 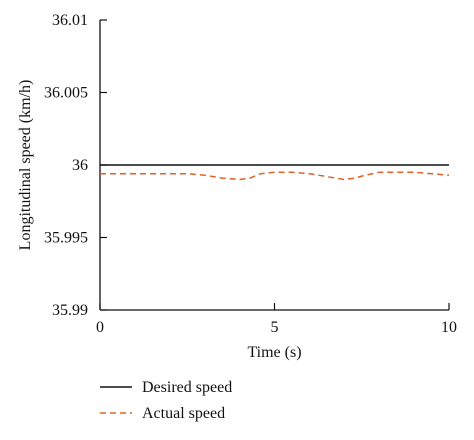 I want to click on x-axis-ticks: 0 5 10, so click(x=276, y=319).